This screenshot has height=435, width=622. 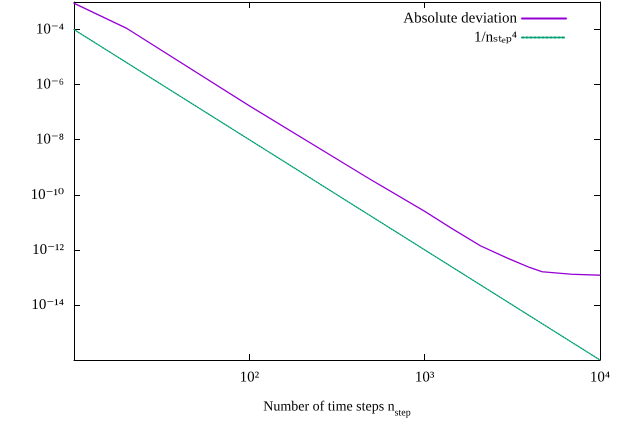 What do you see at coordinates (50, 30) in the screenshot?
I see `y-tick-label: 10⁻⁴` at bounding box center [50, 30].